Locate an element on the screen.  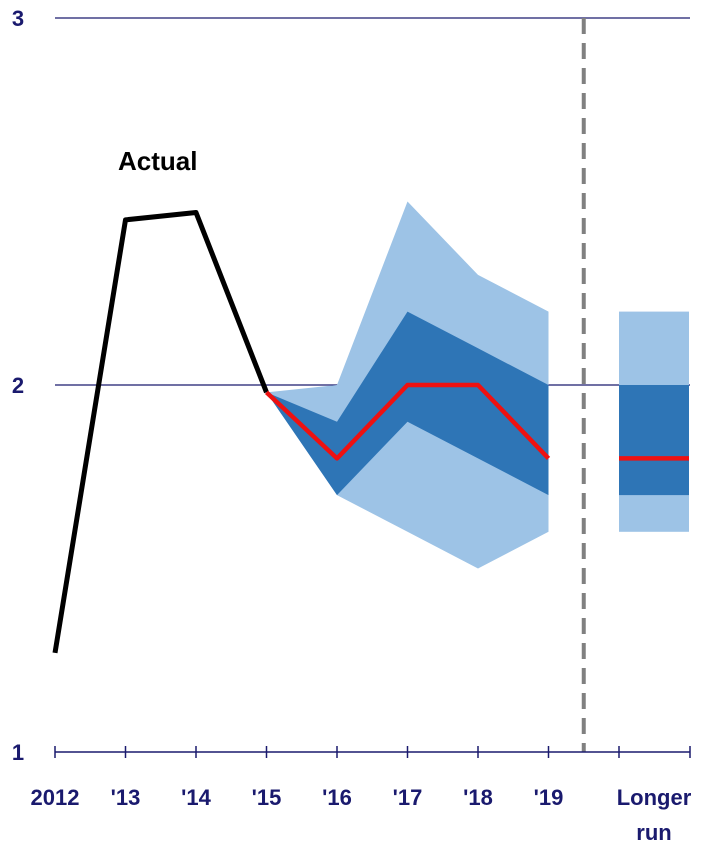
x-tick-label: '16 is located at coordinates (337, 797).